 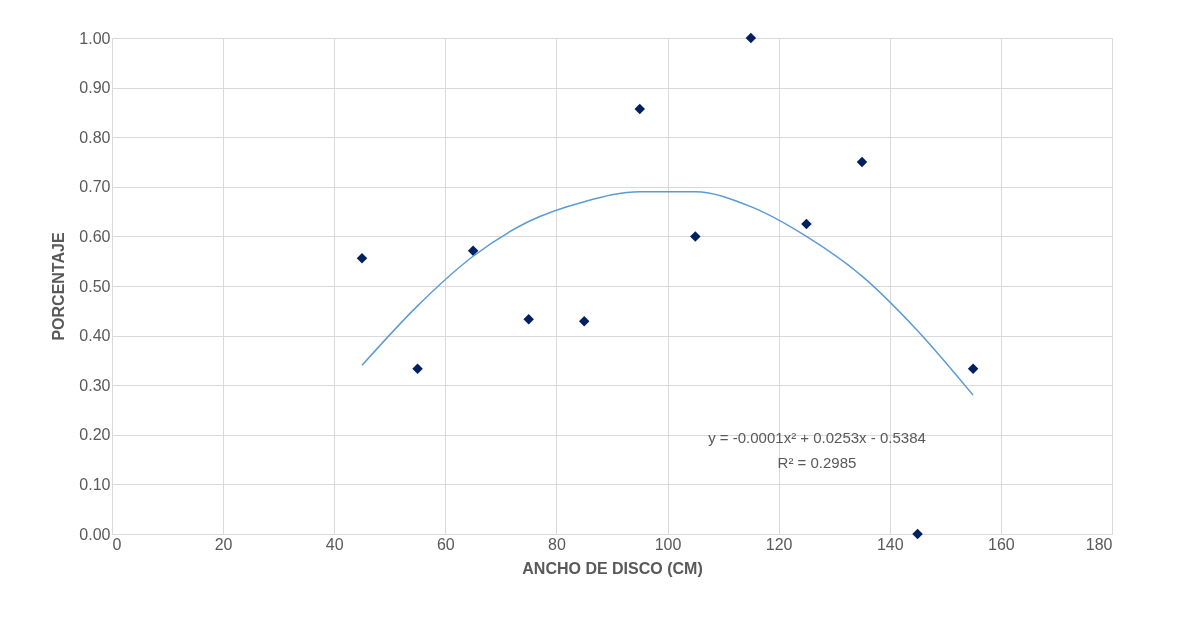 What do you see at coordinates (668, 544) in the screenshot?
I see `x-tick-label: 100` at bounding box center [668, 544].